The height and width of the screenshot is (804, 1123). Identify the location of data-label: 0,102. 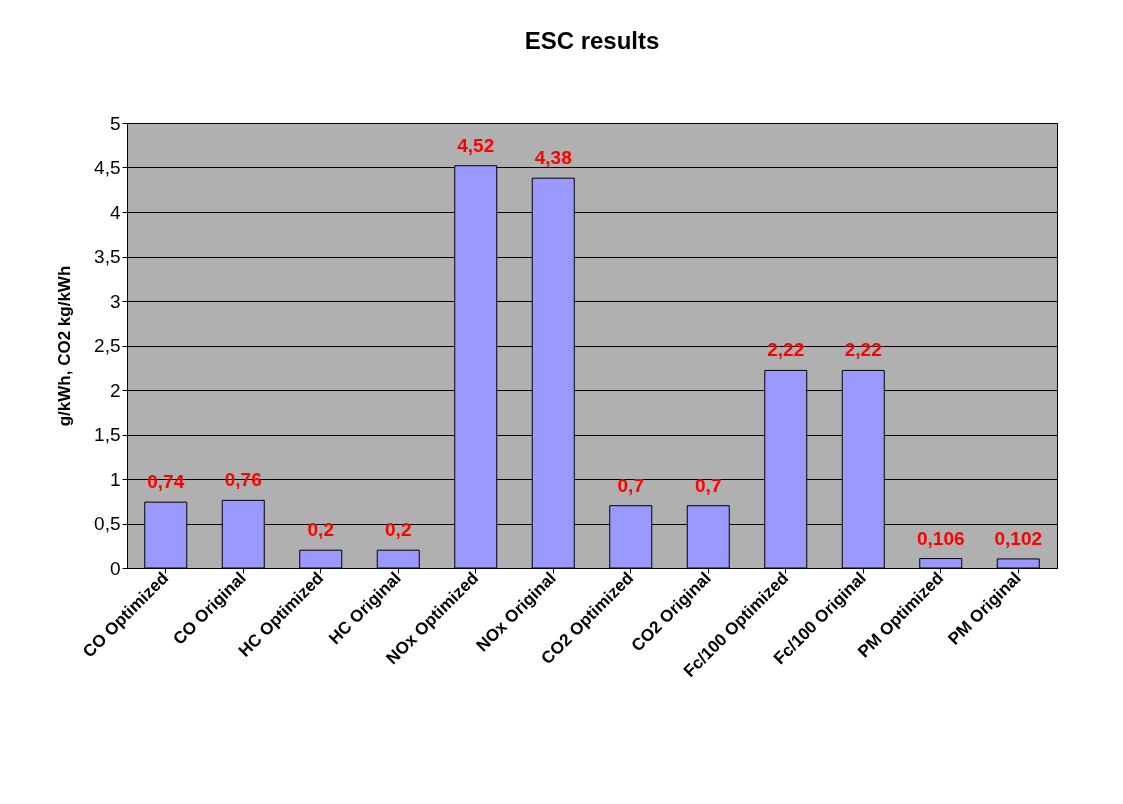
(1018, 538).